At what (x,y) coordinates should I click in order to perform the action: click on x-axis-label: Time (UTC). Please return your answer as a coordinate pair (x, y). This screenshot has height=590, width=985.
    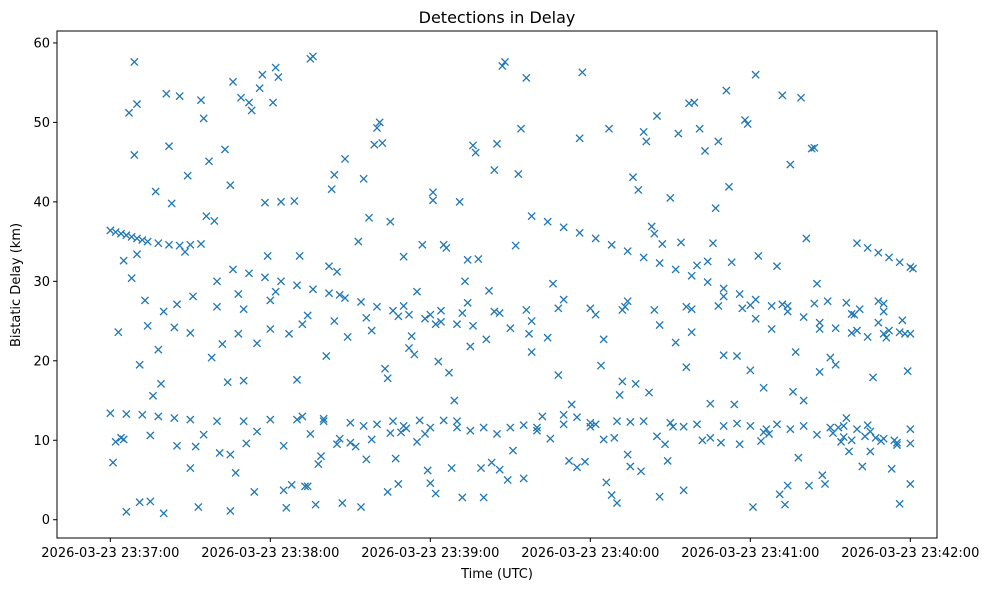
    Looking at the image, I should click on (496, 574).